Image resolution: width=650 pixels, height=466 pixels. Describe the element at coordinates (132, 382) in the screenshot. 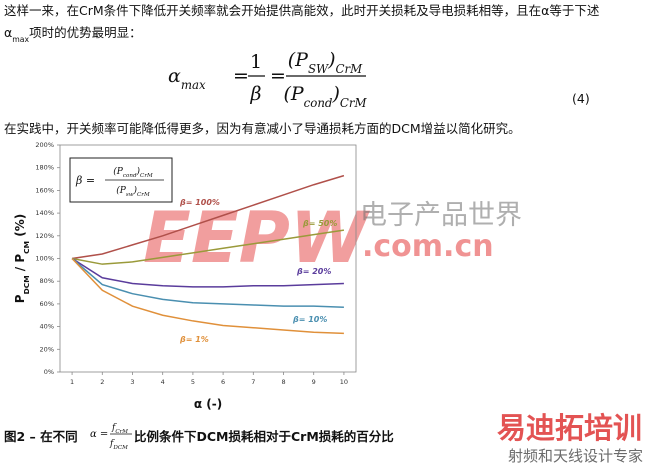

I see `x-tick-label: 3` at that location.